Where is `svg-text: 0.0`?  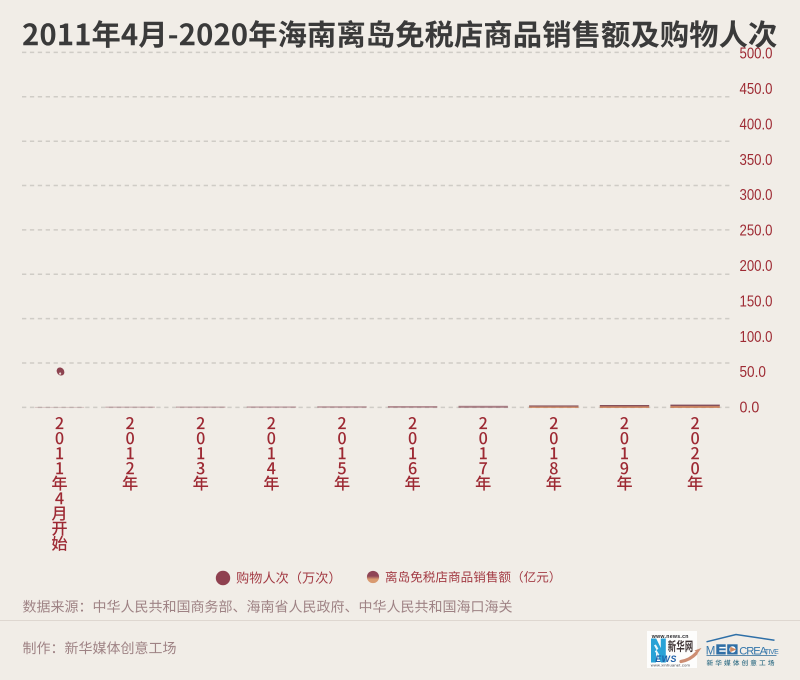
svg-text: 0.0 is located at coordinates (750, 408).